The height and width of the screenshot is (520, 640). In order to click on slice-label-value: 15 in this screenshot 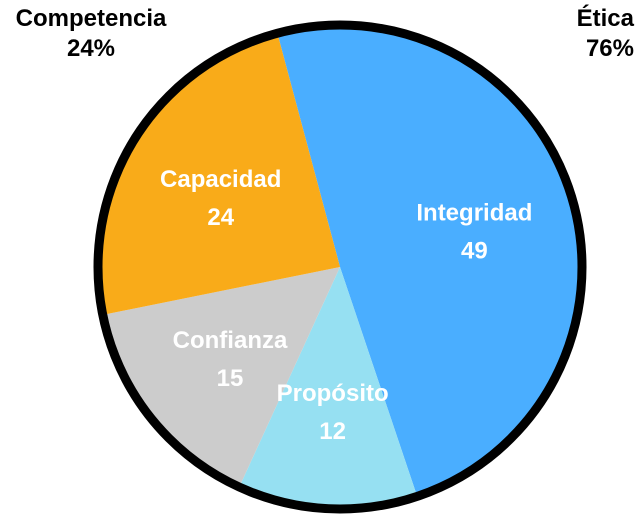, I will do `click(230, 378)`.